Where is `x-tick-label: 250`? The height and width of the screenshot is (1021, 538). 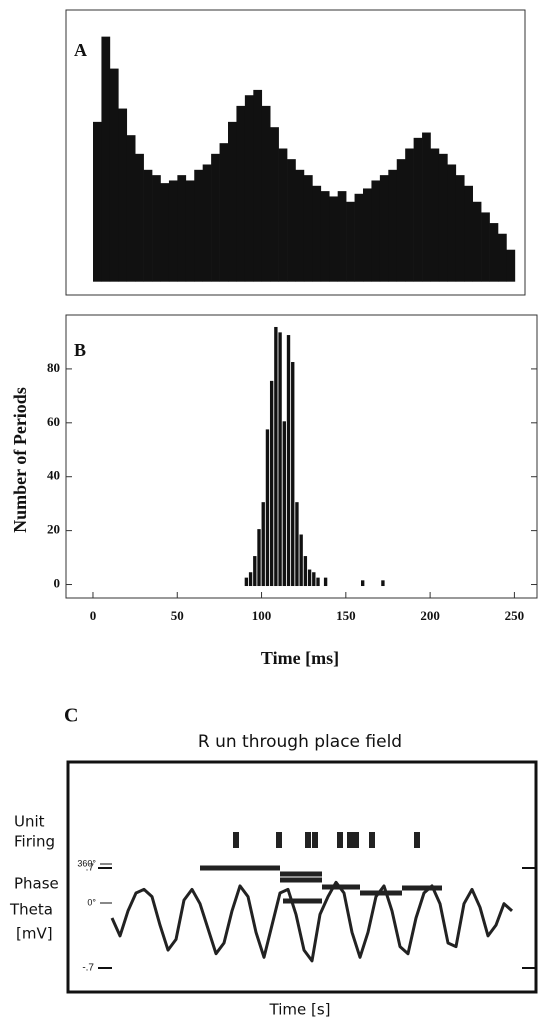 x-tick-label: 250 is located at coordinates (515, 615).